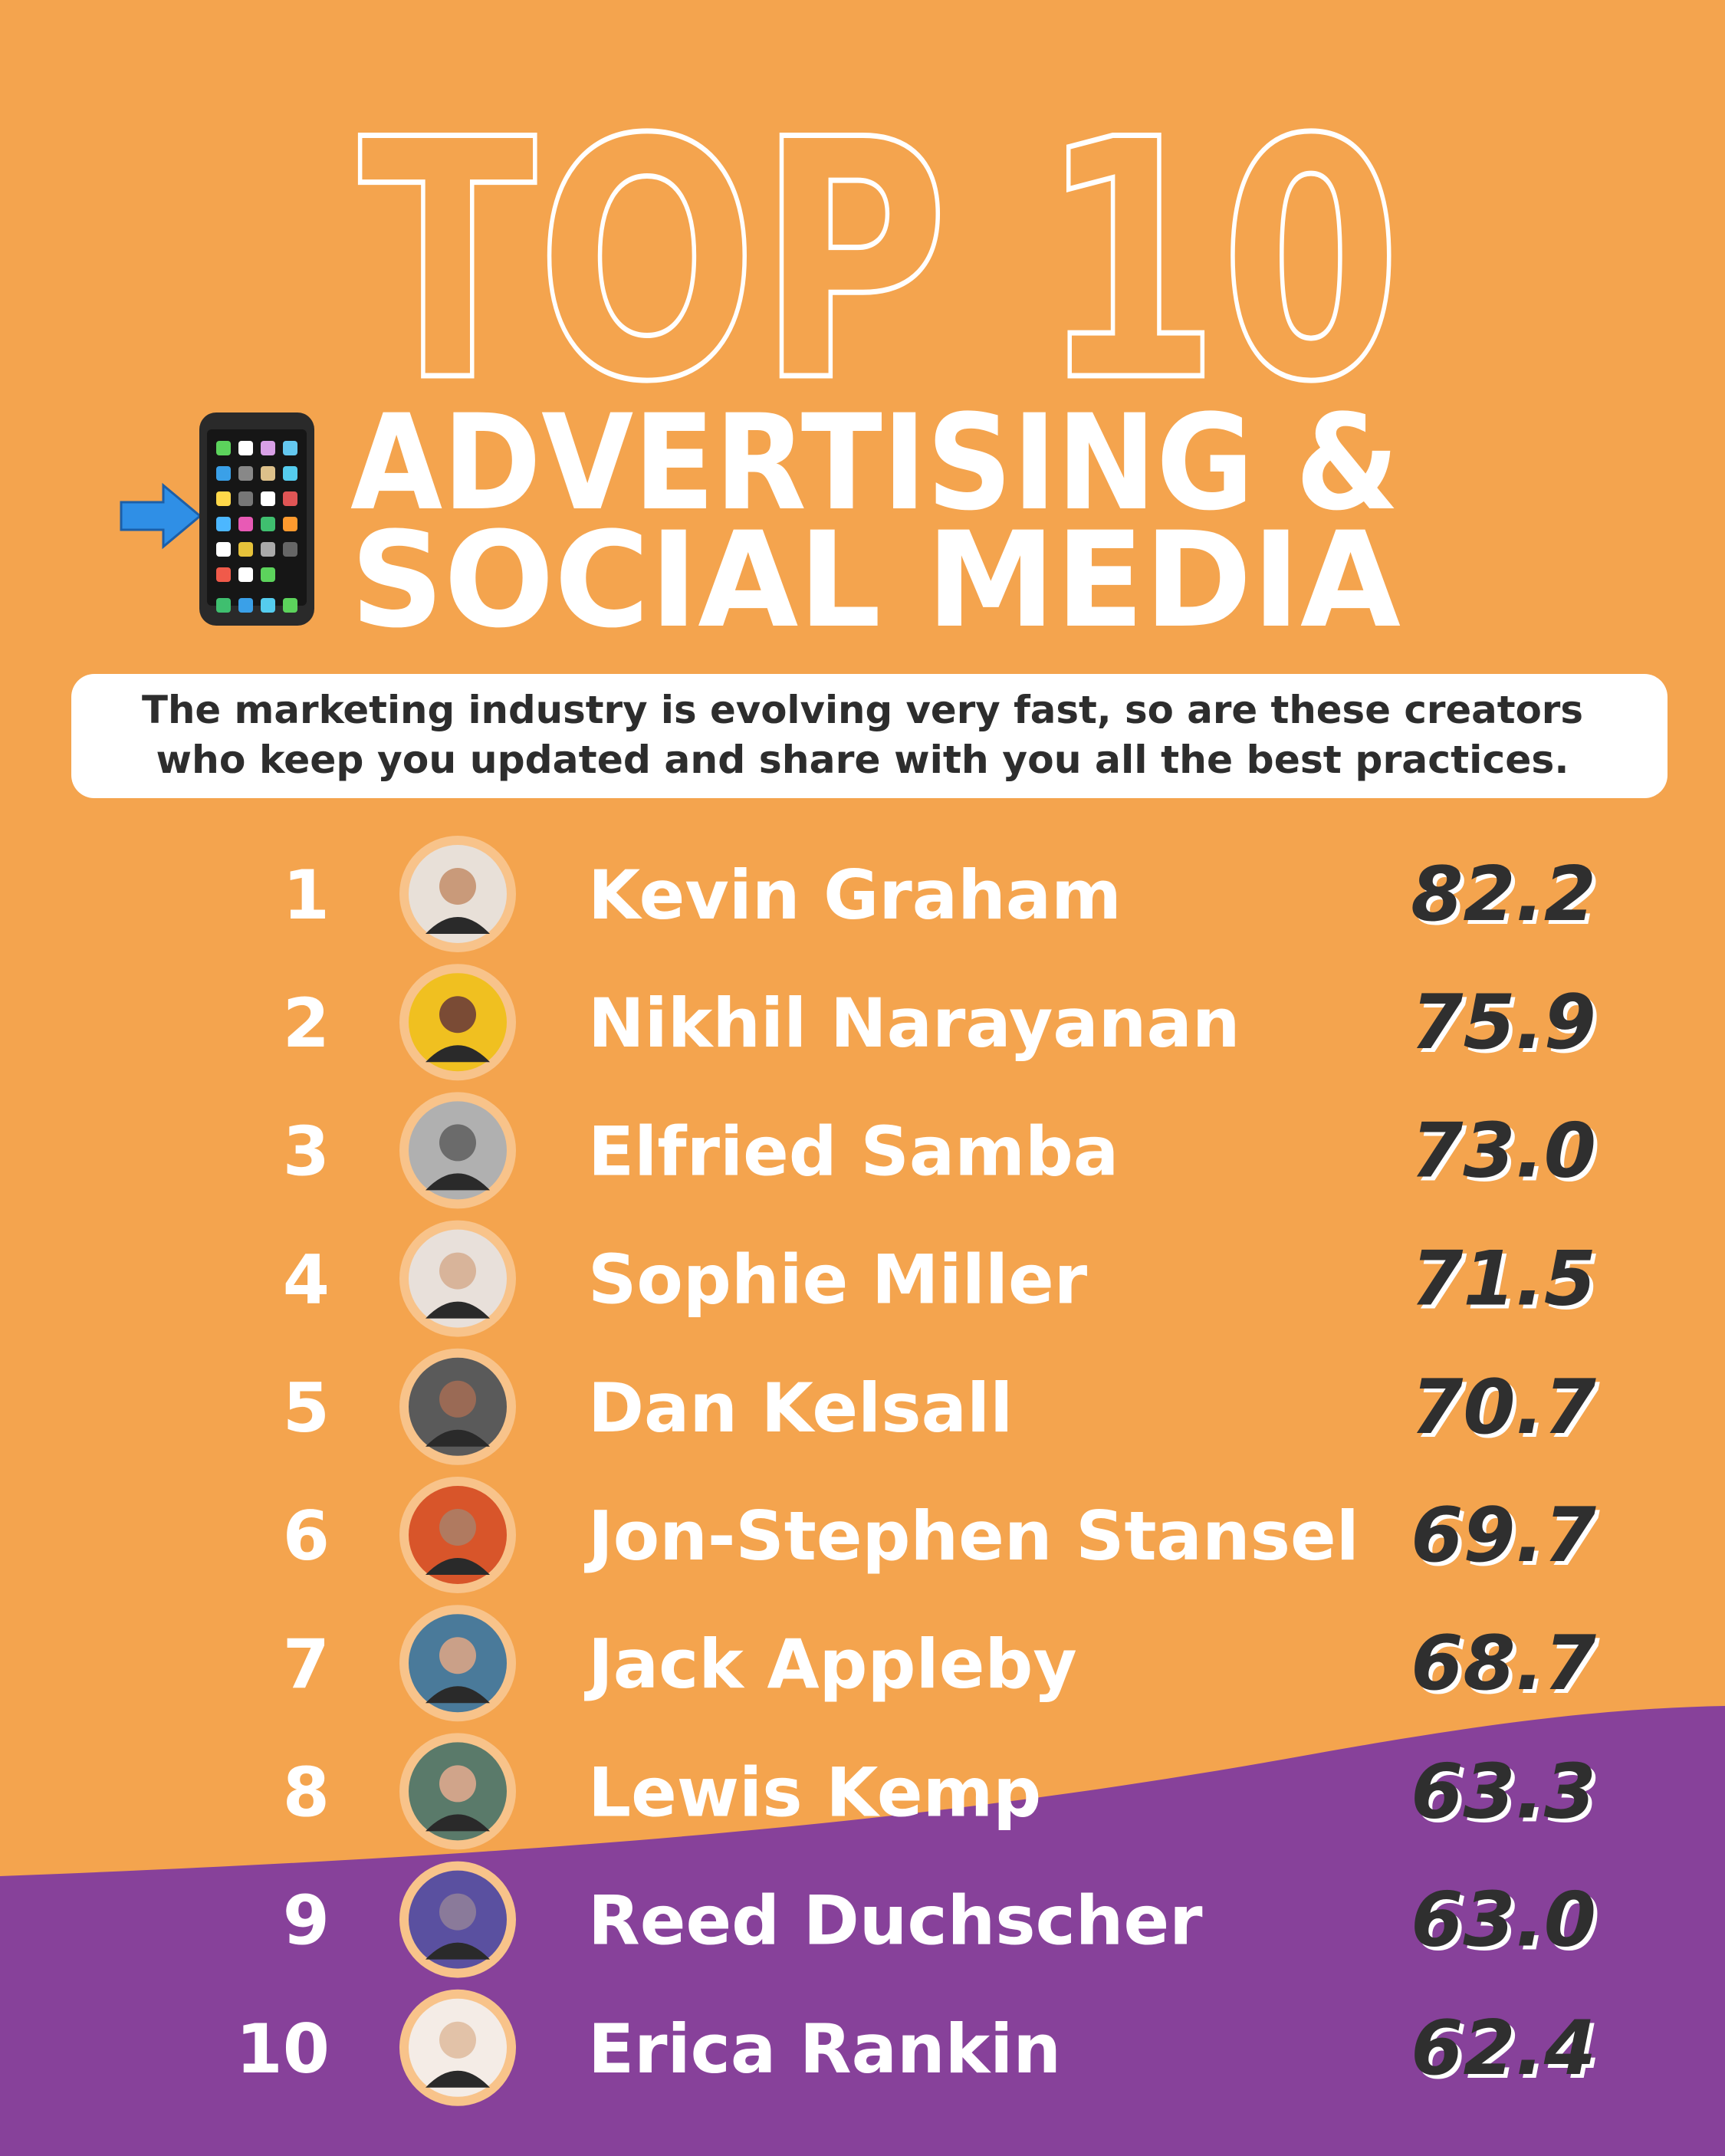  What do you see at coordinates (307, 1665) in the screenshot?
I see `rank: 7` at bounding box center [307, 1665].